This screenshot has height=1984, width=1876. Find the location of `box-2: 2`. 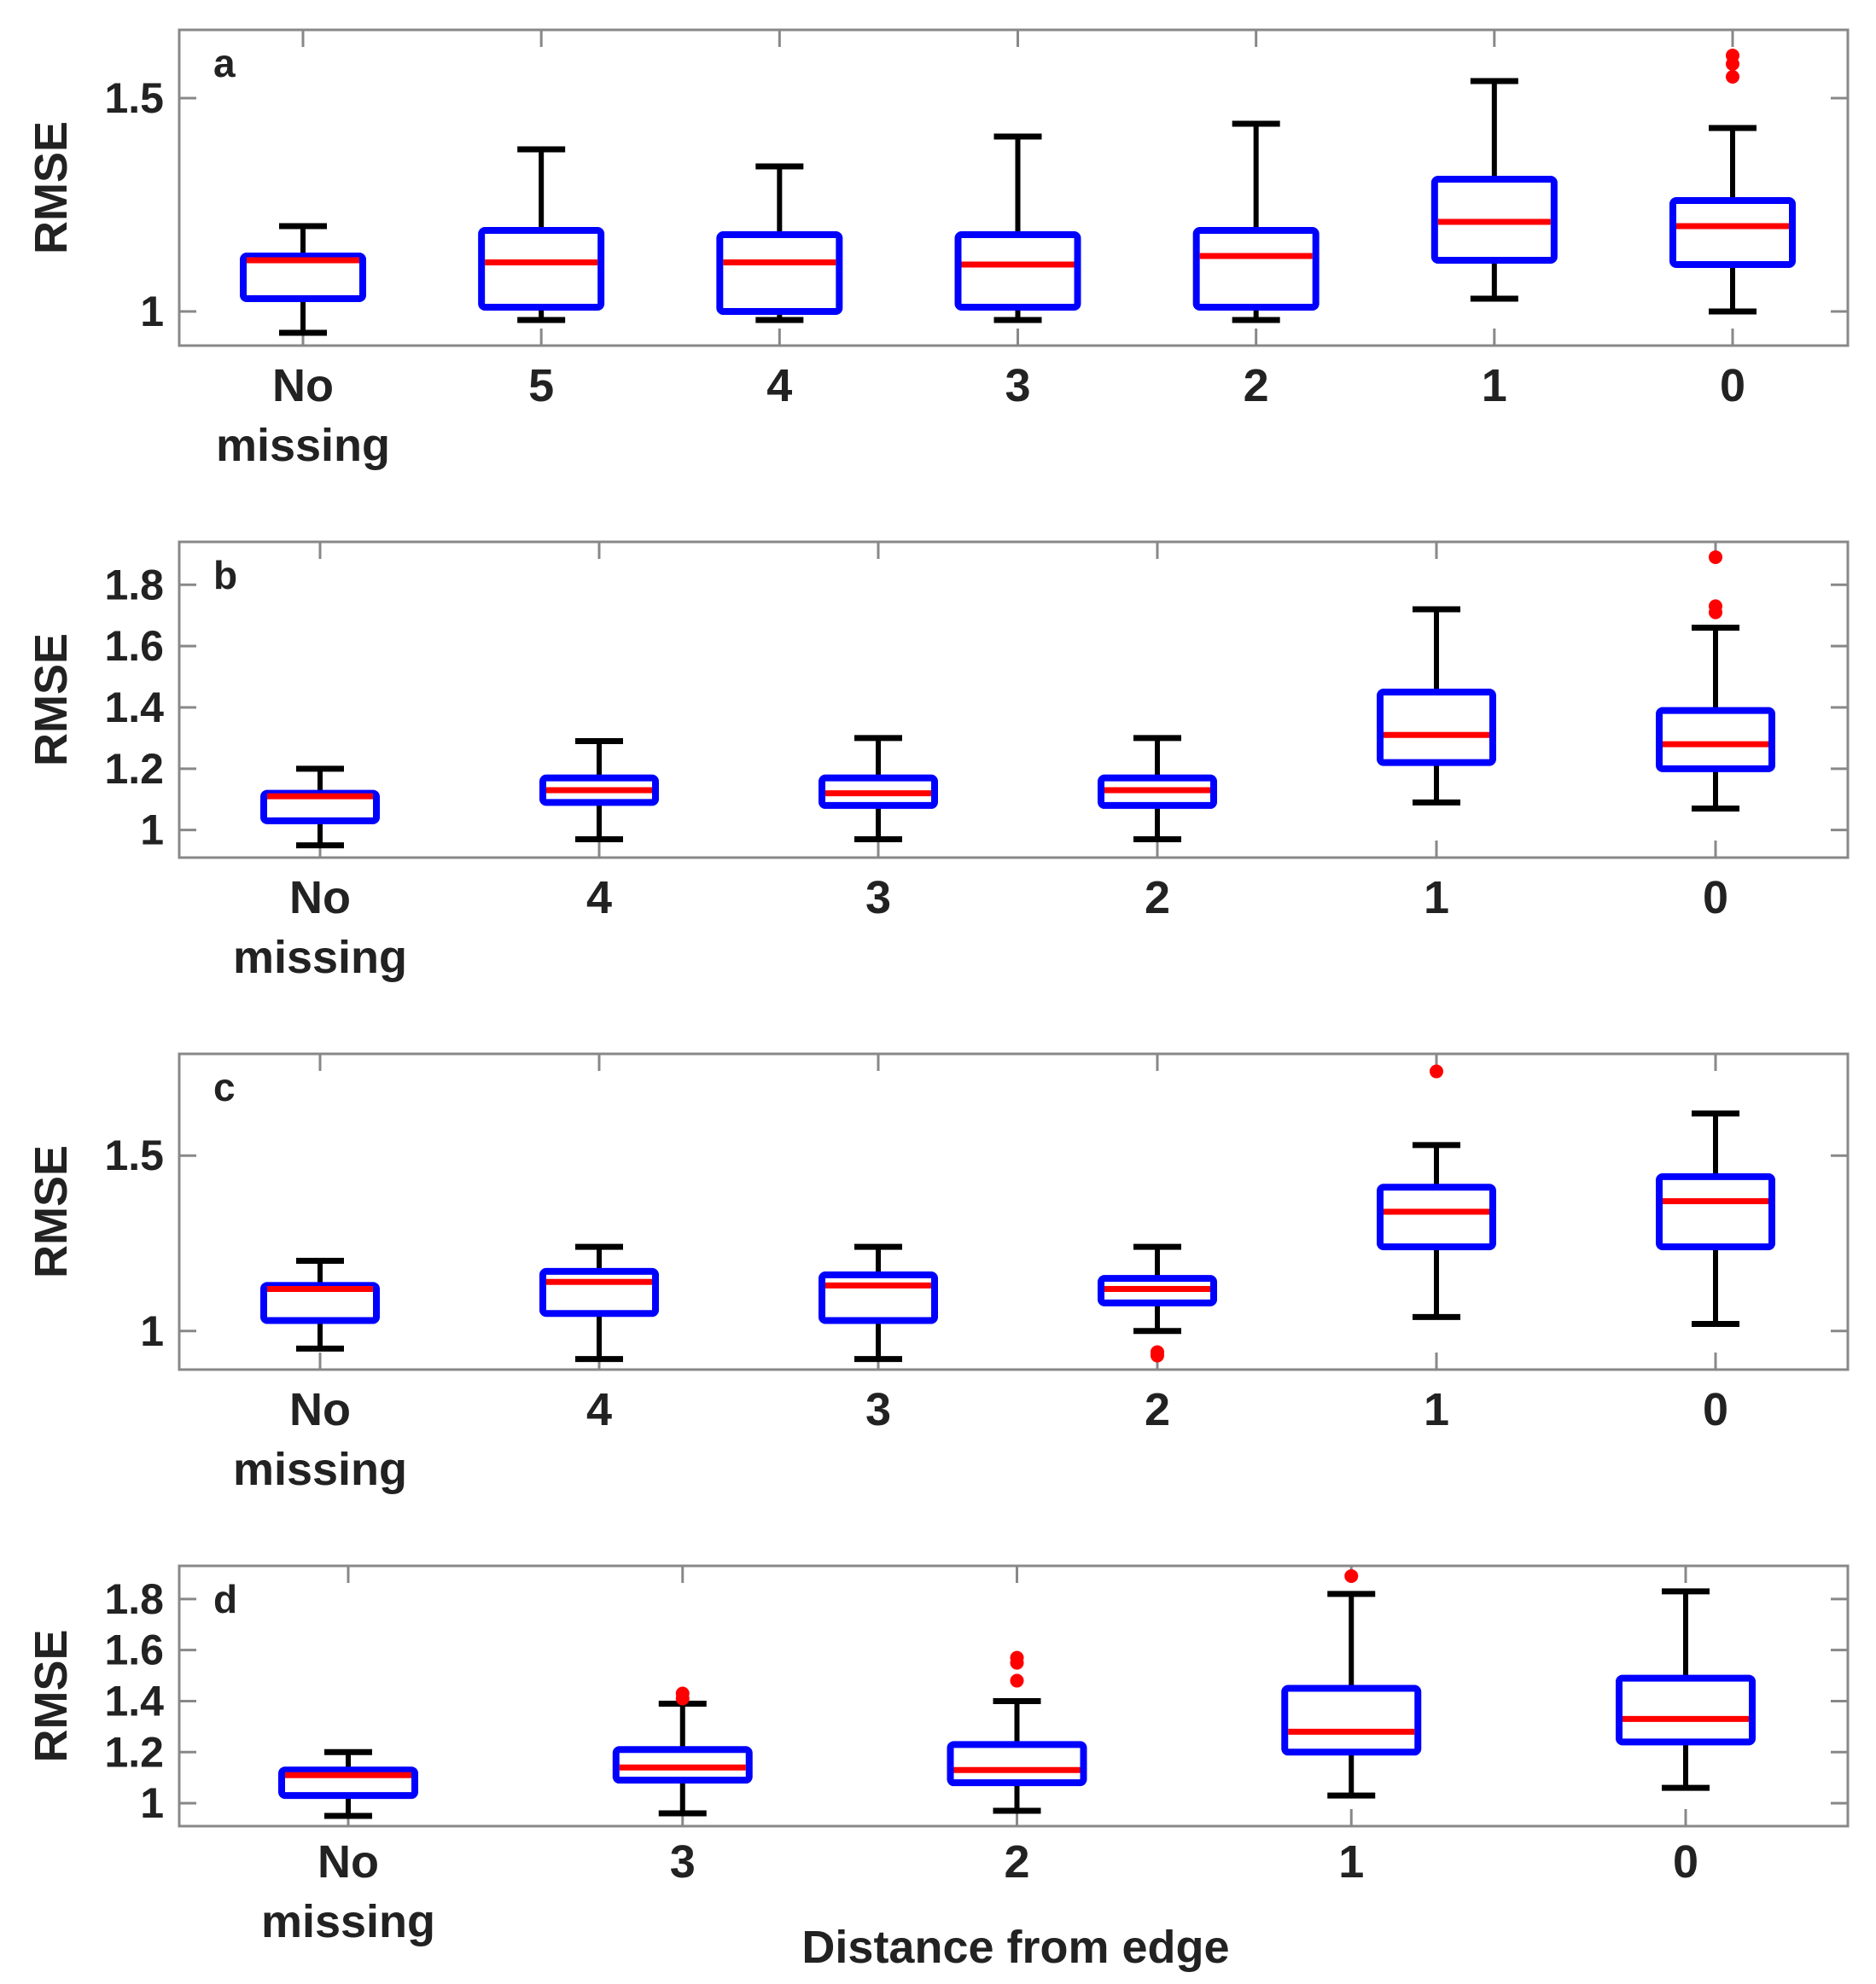

box-2: 2 is located at coordinates (1017, 1769).